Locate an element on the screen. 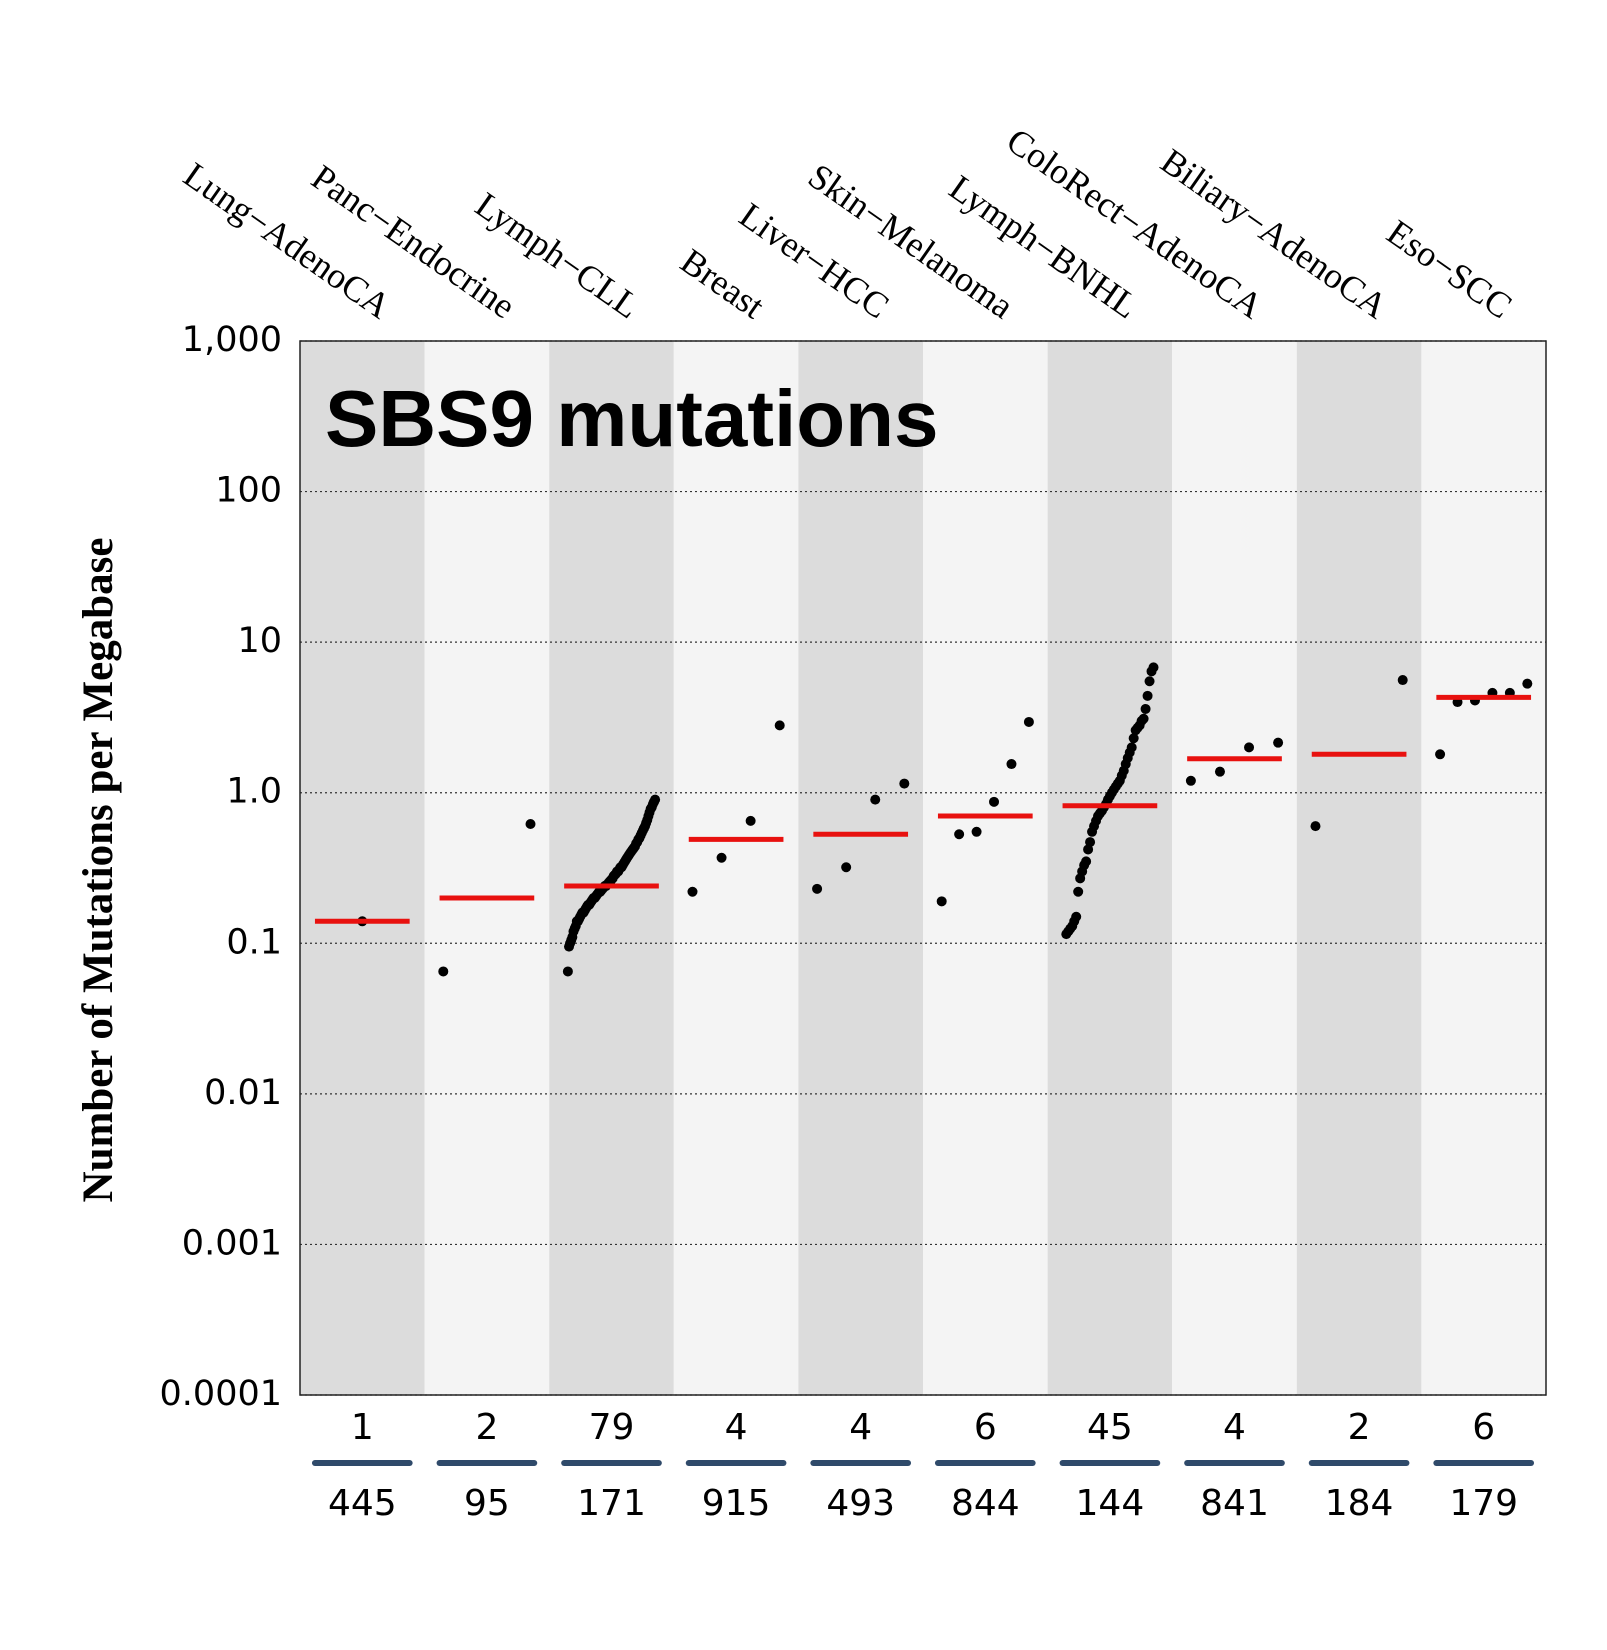 The image size is (1607, 1650). samples-with-signature: 79 is located at coordinates (612, 1427).